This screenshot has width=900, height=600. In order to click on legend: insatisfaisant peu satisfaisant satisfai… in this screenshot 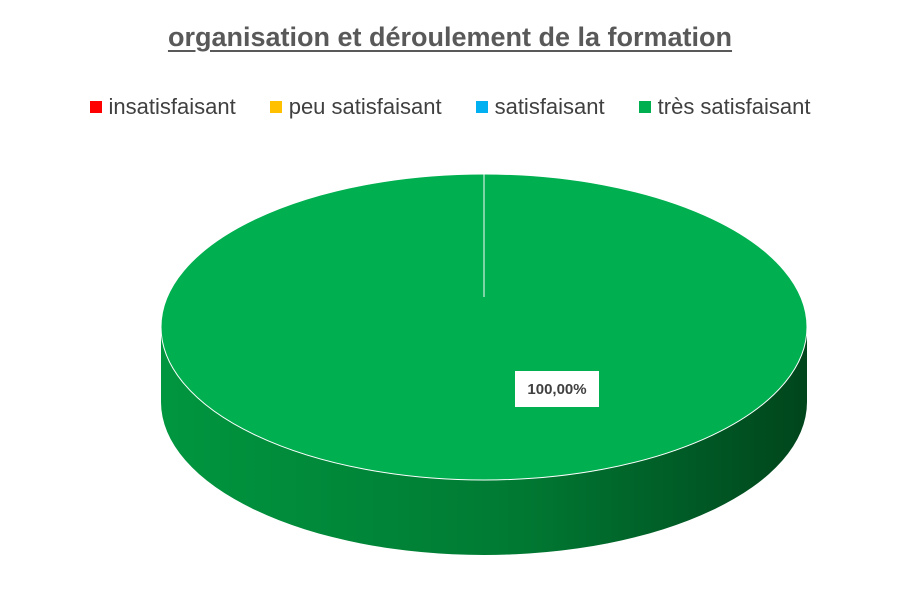, I will do `click(450, 107)`.